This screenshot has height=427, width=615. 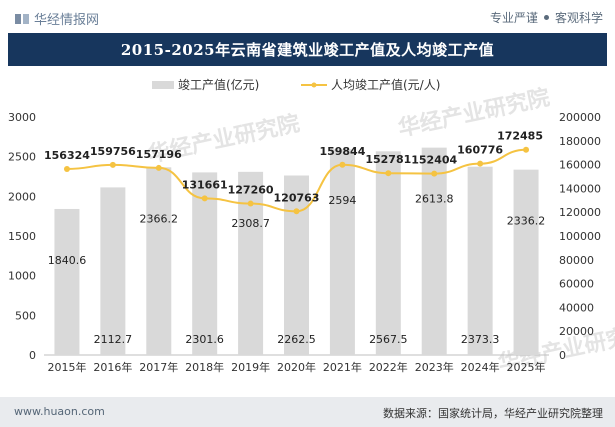 What do you see at coordinates (163, 85) in the screenshot?
I see `legend-bar-swatch` at bounding box center [163, 85].